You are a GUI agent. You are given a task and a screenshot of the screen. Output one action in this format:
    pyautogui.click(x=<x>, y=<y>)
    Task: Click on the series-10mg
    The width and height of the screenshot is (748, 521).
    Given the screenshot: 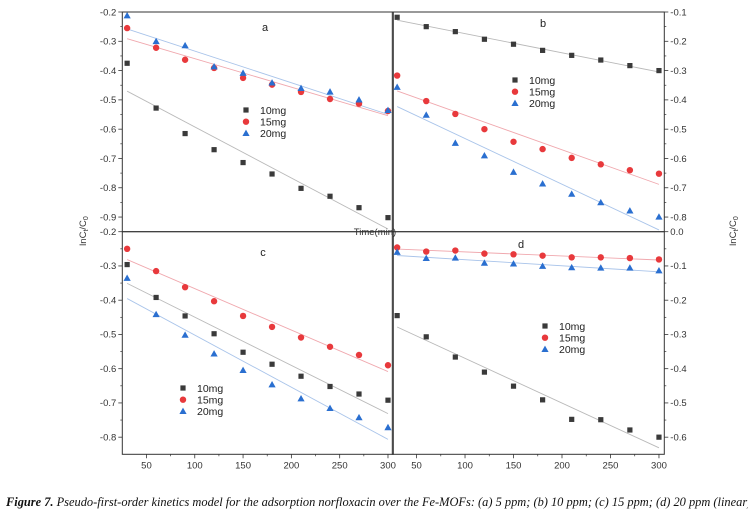 What is the action you would take?
    pyautogui.click(x=528, y=44)
    